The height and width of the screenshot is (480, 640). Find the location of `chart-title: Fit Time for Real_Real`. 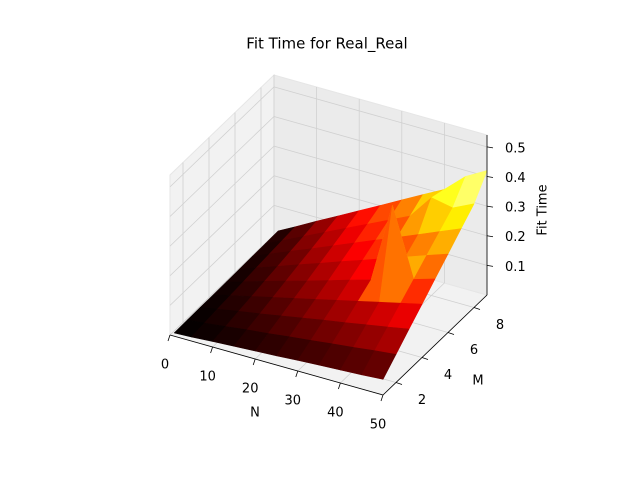

chart-title: Fit Time for Real_Real is located at coordinates (326, 44).